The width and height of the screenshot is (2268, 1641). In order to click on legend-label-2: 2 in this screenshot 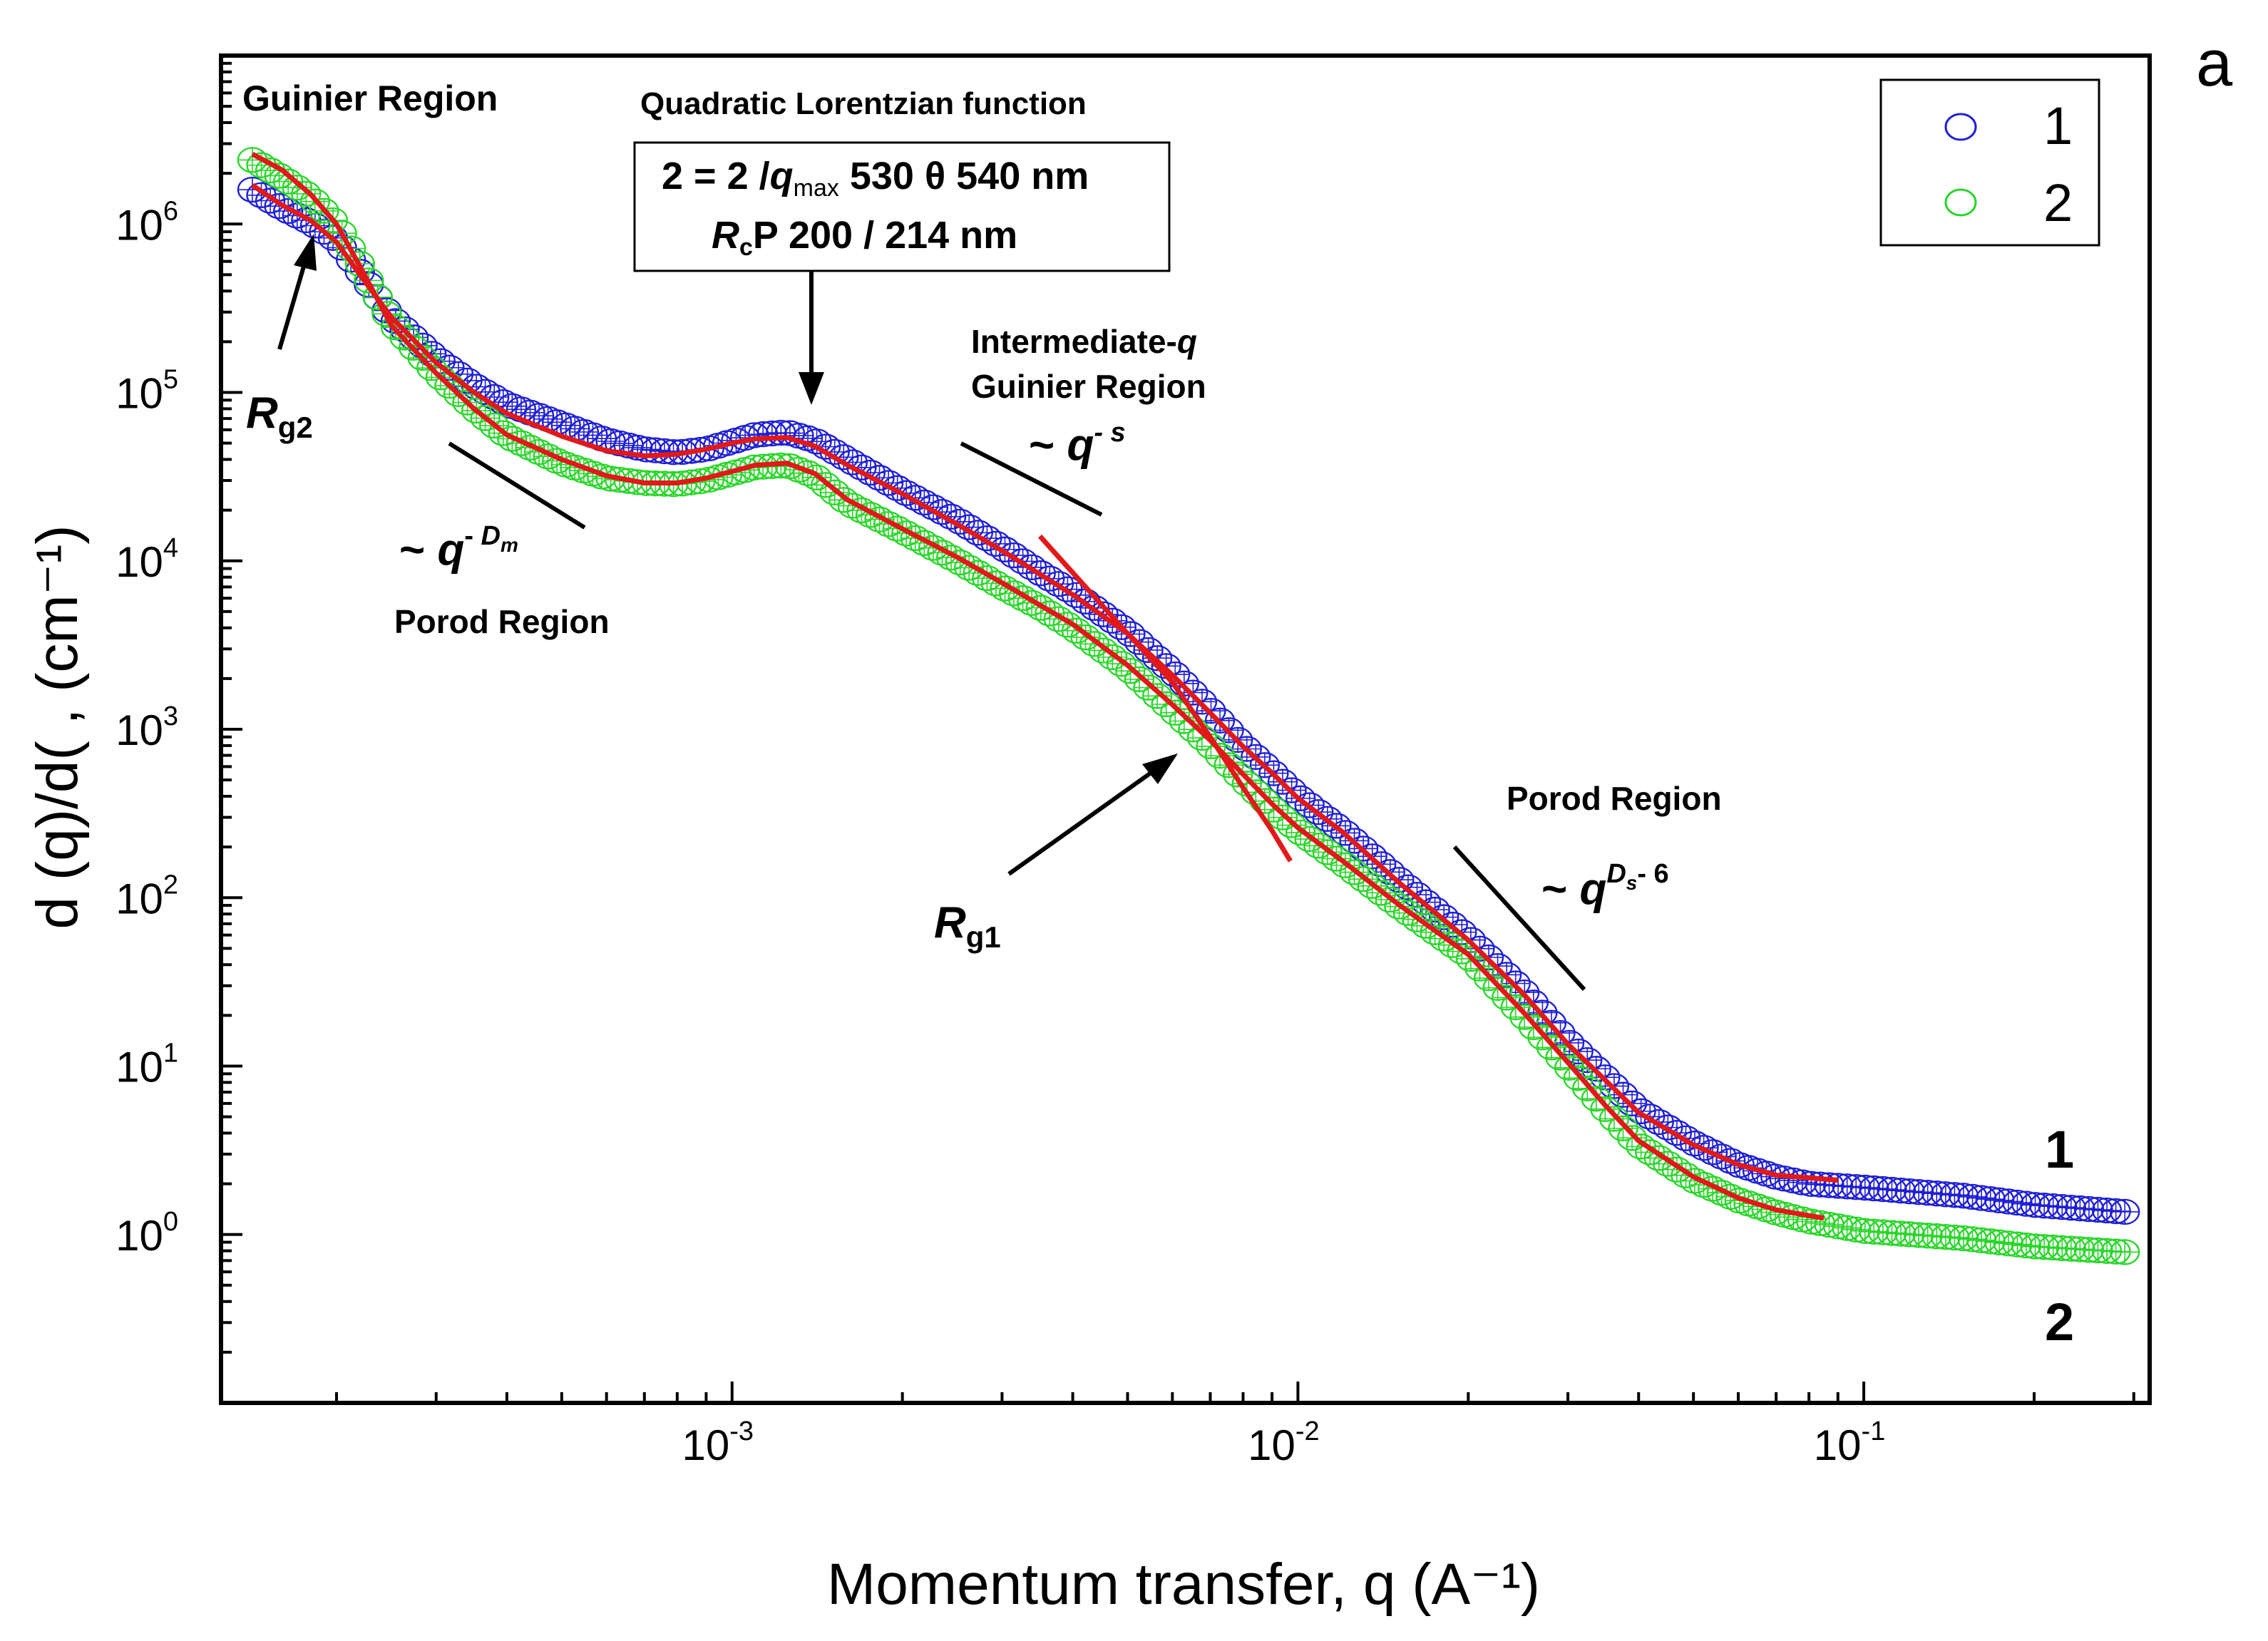, I will do `click(2058, 202)`.